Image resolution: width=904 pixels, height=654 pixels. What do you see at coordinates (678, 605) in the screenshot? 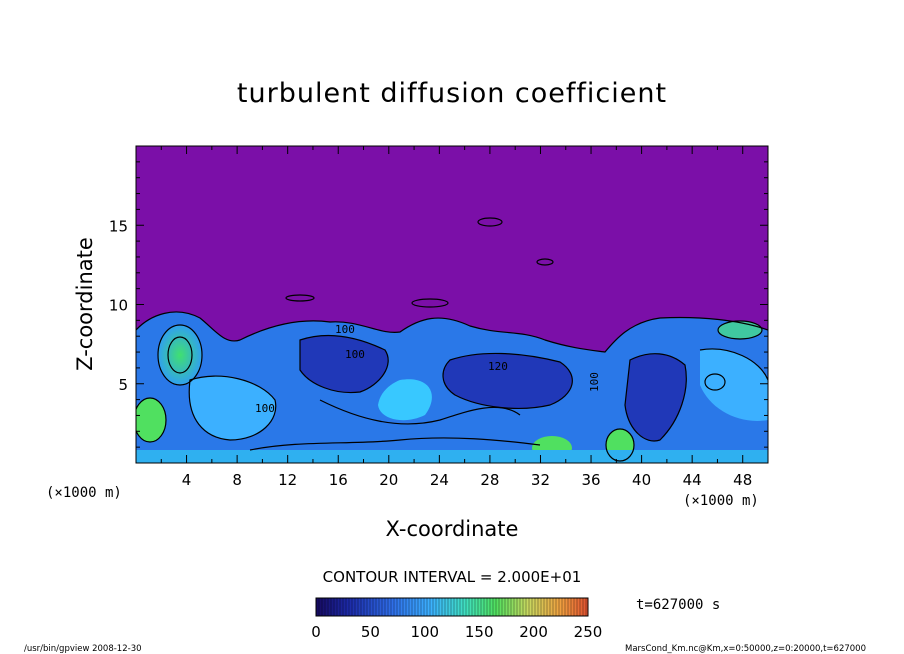
I see `time-label: t=627000 s` at bounding box center [678, 605].